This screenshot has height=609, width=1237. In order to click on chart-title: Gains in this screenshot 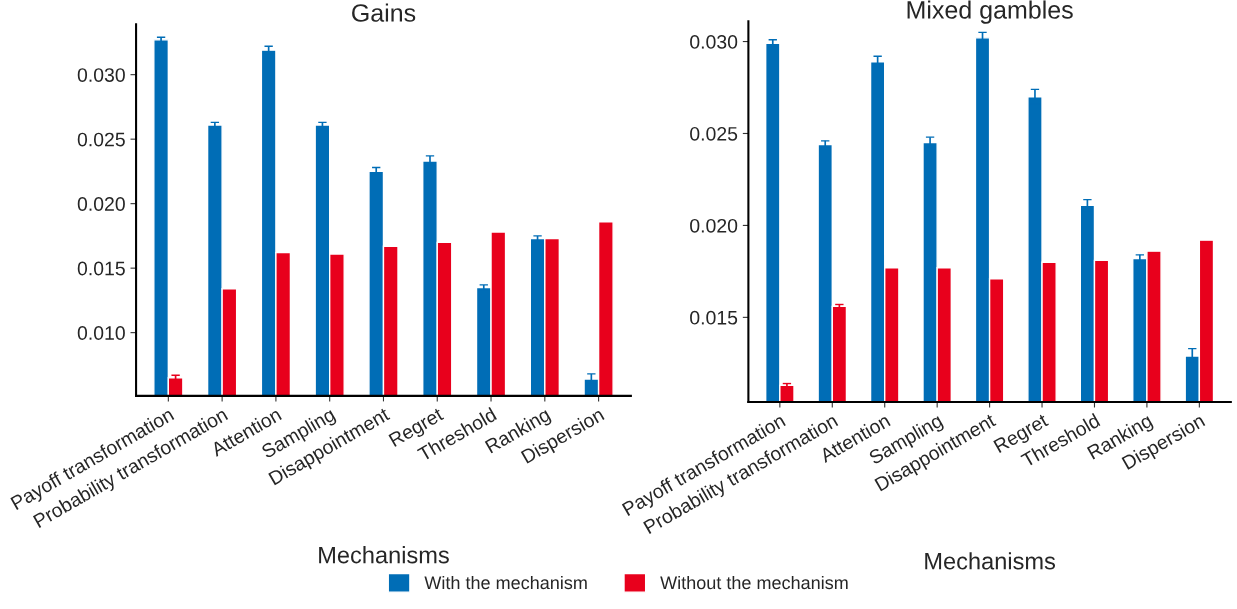, I will do `click(384, 12)`.